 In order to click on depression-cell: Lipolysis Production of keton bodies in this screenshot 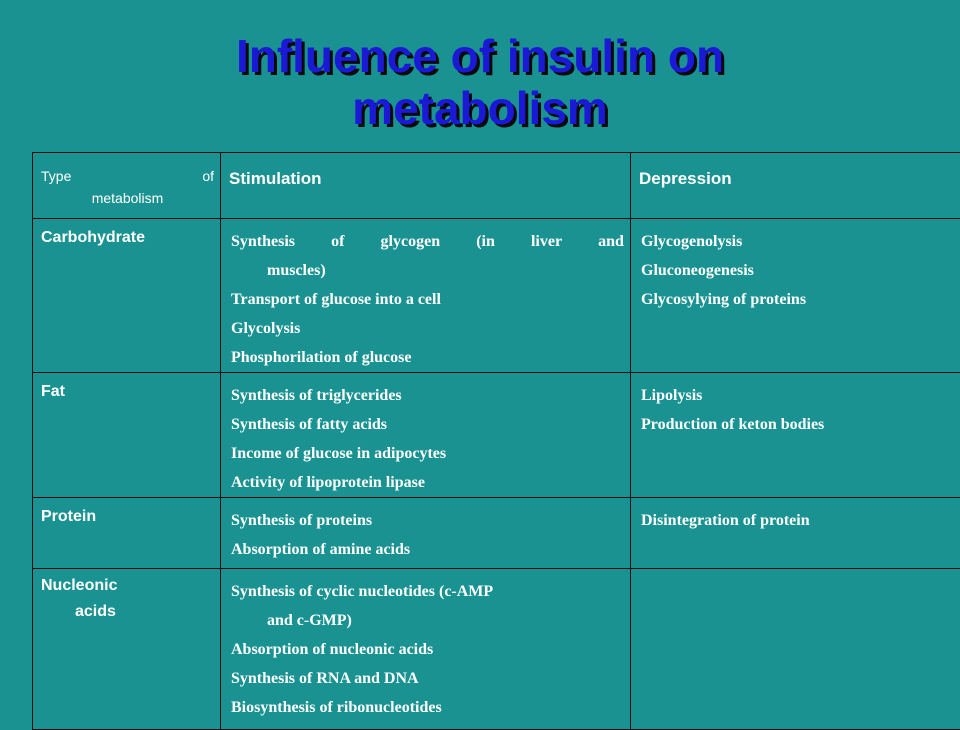, I will do `click(795, 435)`.